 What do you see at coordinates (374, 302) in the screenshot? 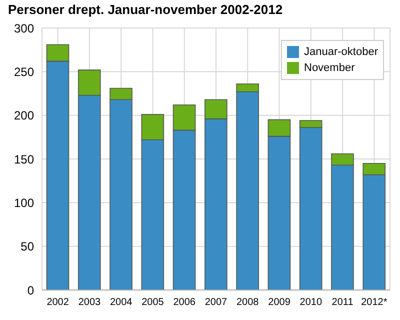
I see `x-tick-label: 2012*` at bounding box center [374, 302].